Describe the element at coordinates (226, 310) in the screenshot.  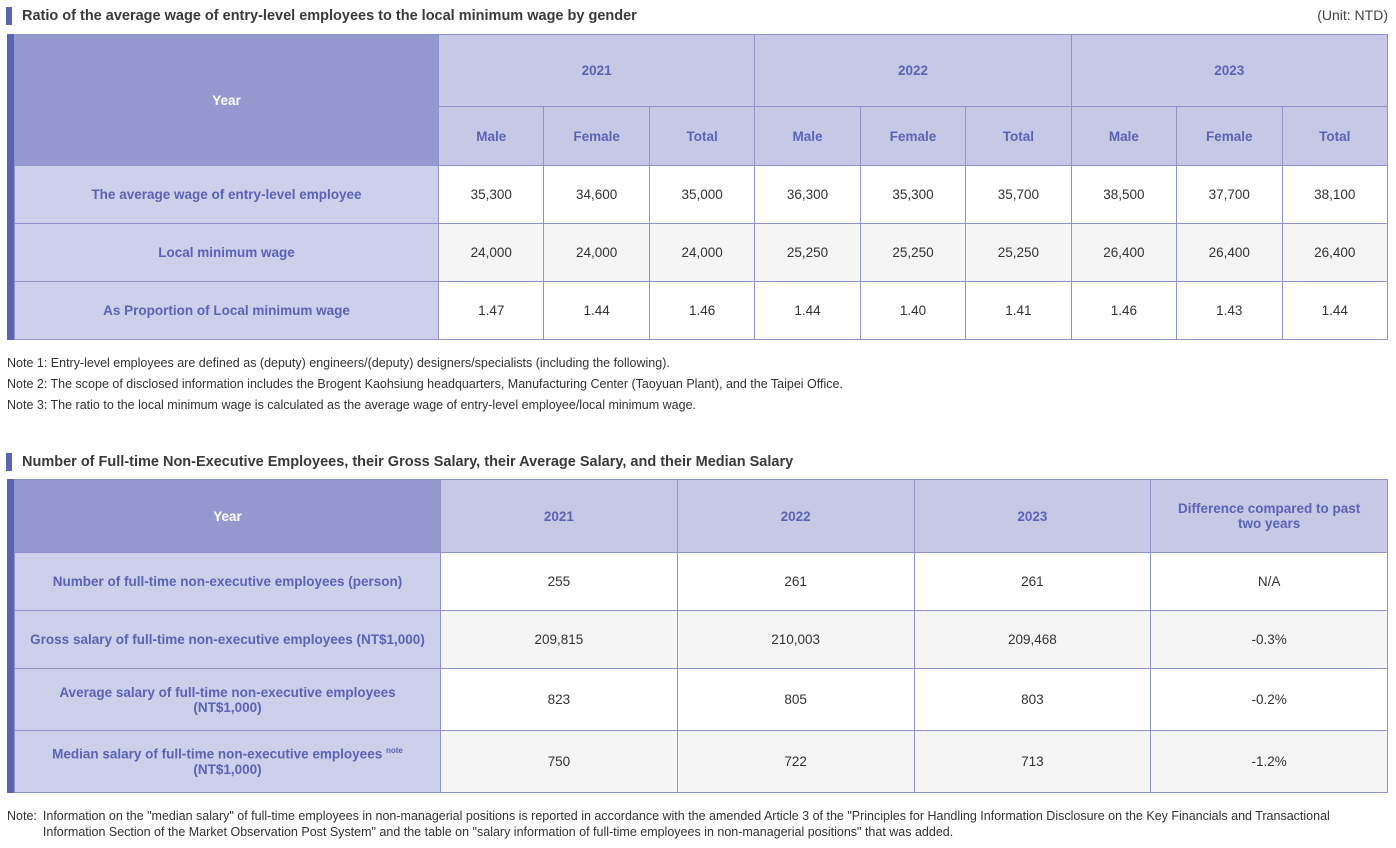
I see `row-label: As Proportion of Local minimum wage` at that location.